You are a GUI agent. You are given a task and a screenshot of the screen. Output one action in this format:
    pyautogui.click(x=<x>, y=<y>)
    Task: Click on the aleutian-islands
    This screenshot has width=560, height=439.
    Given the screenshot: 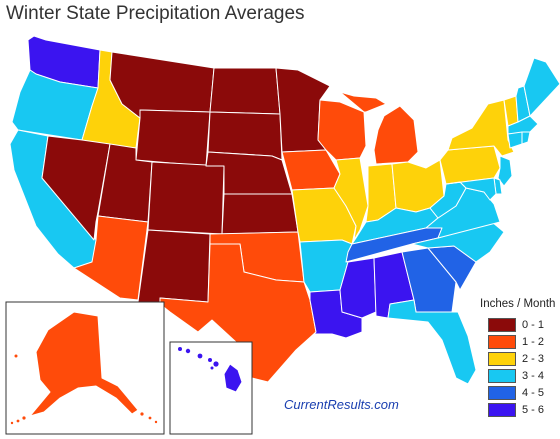 What is the action you would take?
    pyautogui.click(x=84, y=389)
    